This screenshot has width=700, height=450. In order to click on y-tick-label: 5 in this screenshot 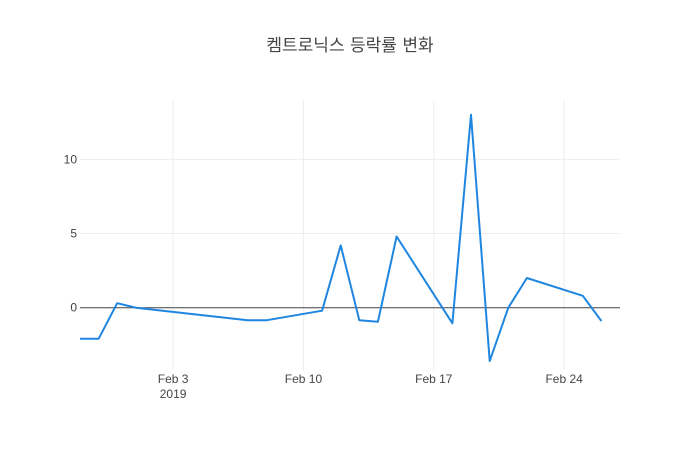, I will do `click(73, 234)`.